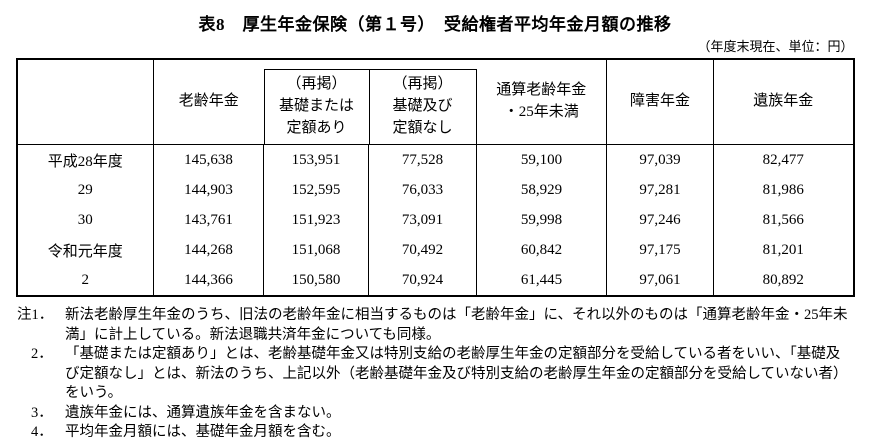 Image resolution: width=870 pixels, height=438 pixels. Describe the element at coordinates (422, 280) in the screenshot. I see `table-cell: 70,924` at that location.